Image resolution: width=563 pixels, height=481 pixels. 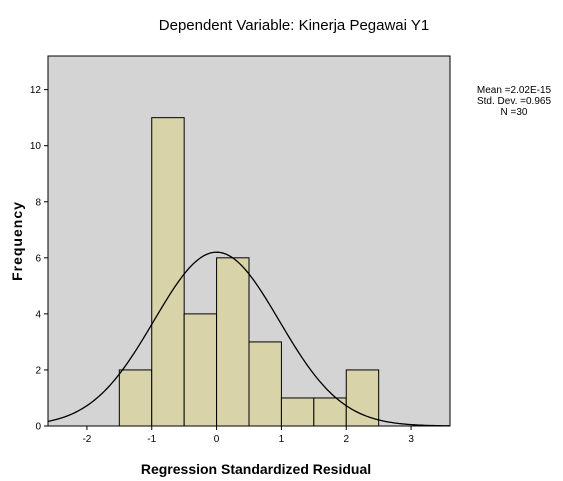 What do you see at coordinates (38, 258) in the screenshot?
I see `y-tick-label: 6` at bounding box center [38, 258].